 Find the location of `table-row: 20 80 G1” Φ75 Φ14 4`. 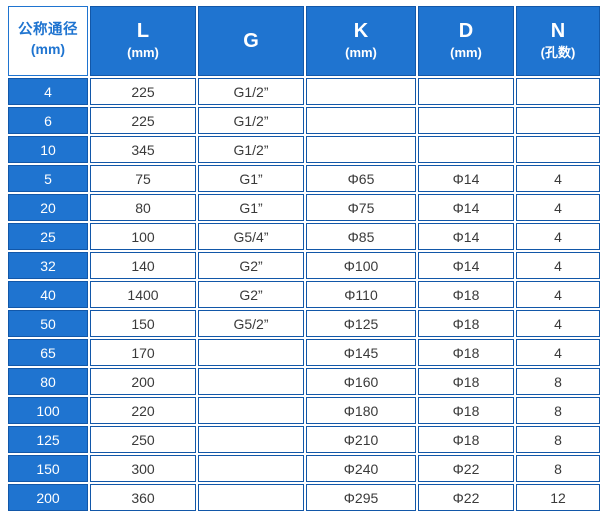

table-row: 20 80 G1” Φ75 Φ14 4 is located at coordinates (304, 207).